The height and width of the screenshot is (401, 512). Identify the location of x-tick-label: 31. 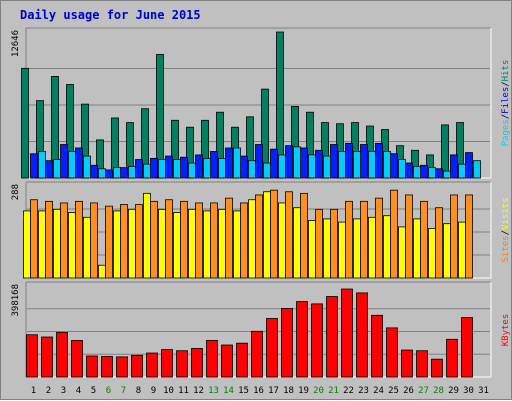
(483, 391).